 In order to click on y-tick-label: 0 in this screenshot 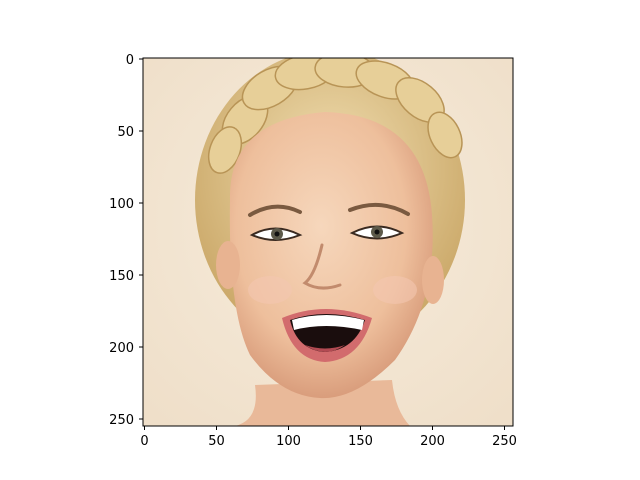, I will do `click(130, 60)`.